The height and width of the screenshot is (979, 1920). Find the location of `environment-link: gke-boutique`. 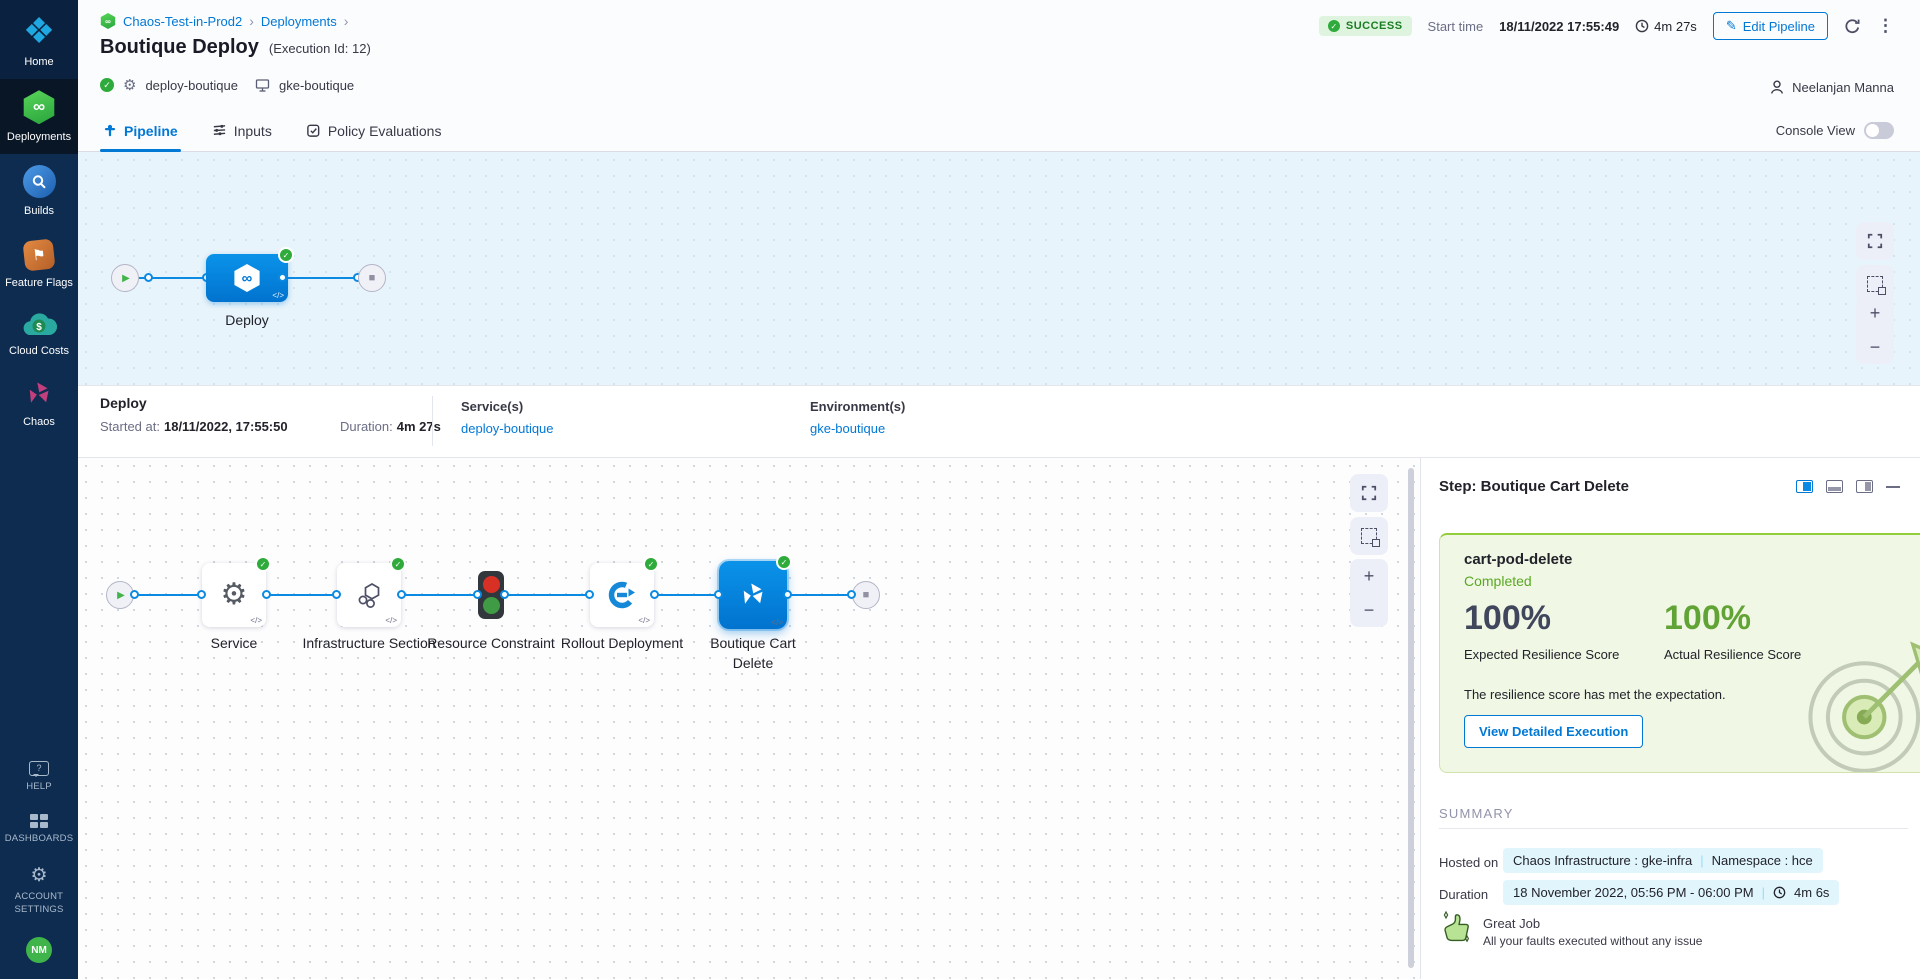

environment-link: gke-boutique is located at coordinates (848, 428).